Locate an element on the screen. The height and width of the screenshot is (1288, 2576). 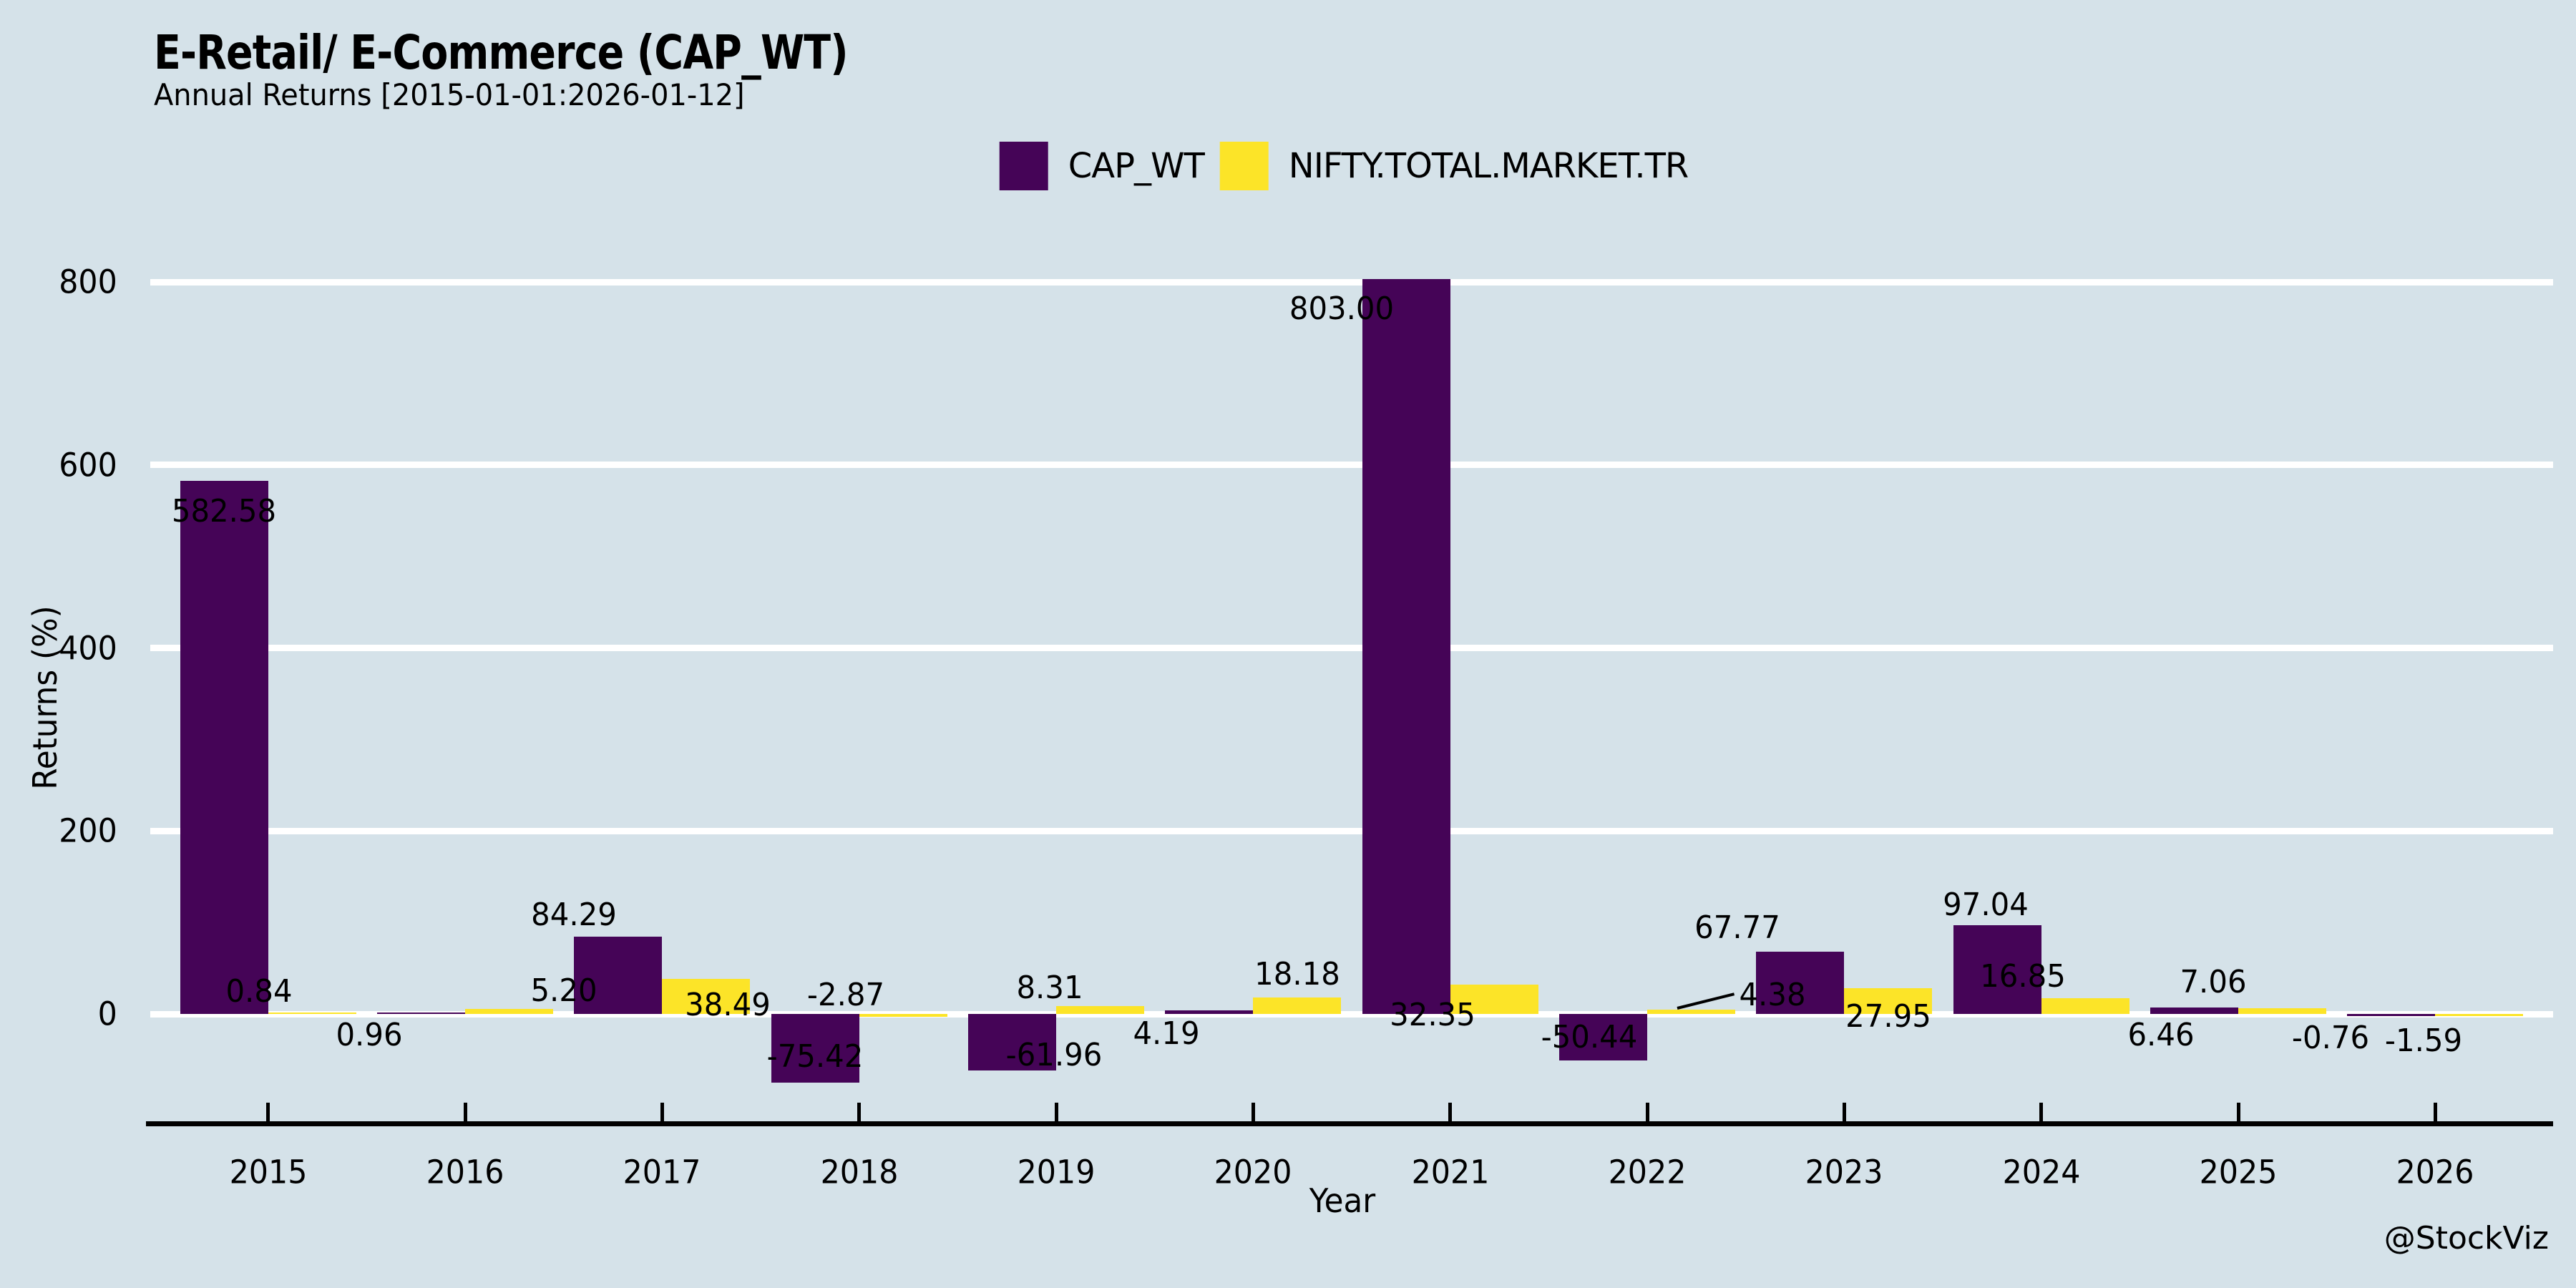
x-tick-label-2021: 2021 is located at coordinates (1450, 1172).